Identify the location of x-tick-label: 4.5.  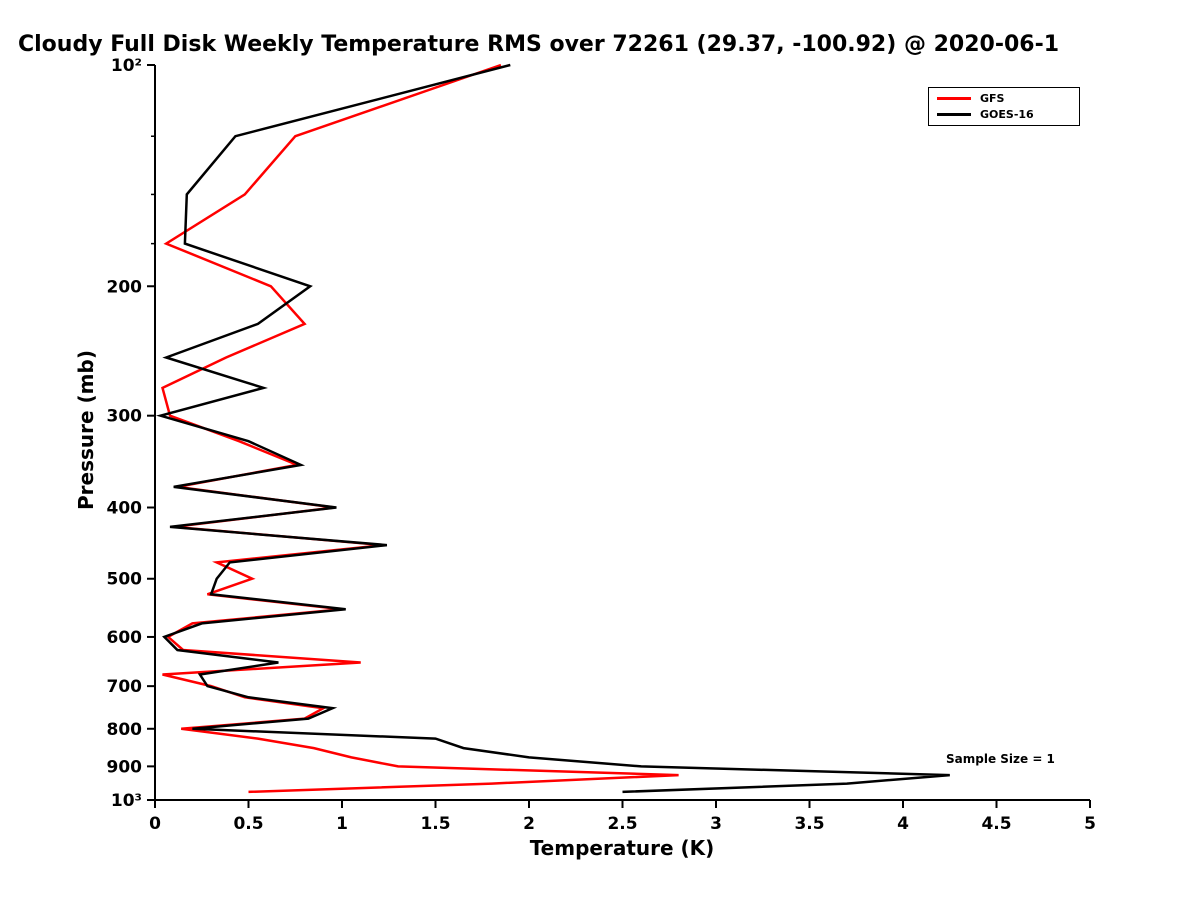
(996, 824).